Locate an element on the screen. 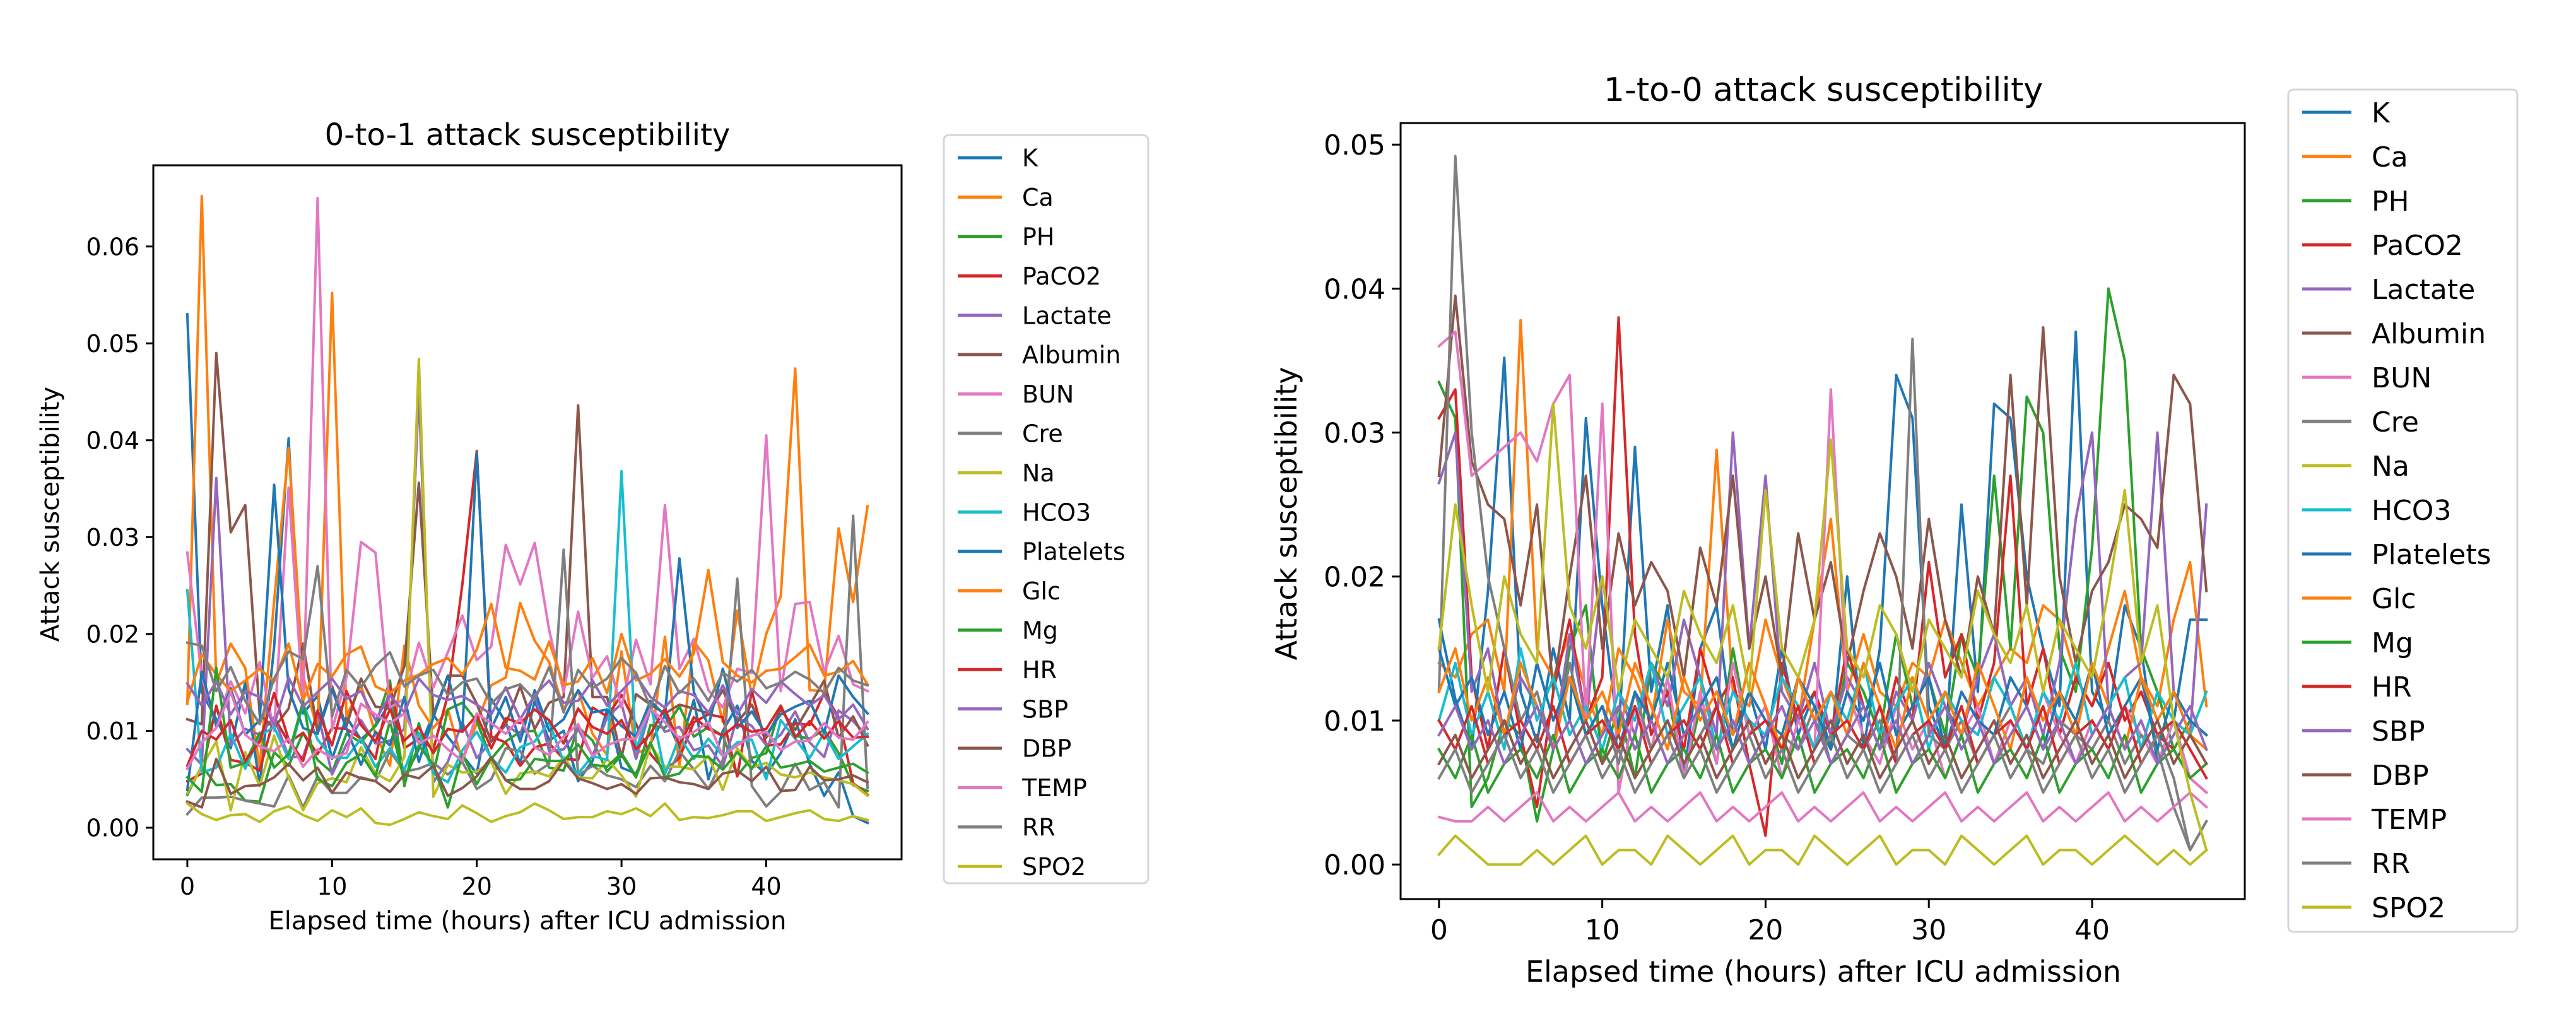 The width and height of the screenshot is (2576, 1012). series-line-bun is located at coordinates (527, 464).